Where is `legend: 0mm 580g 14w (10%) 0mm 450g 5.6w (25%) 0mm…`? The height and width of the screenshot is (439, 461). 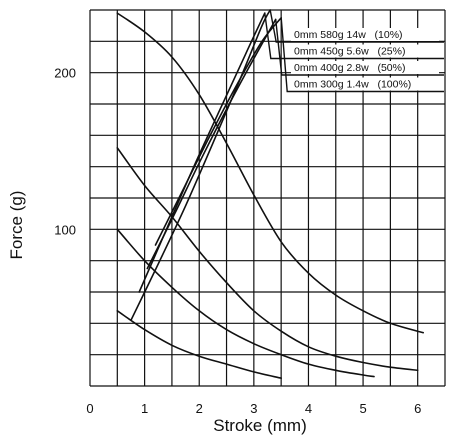
legend: 0mm 580g 14w (10%) 0mm 450g 5.6w (25%) 0mm… is located at coordinates (354, 51).